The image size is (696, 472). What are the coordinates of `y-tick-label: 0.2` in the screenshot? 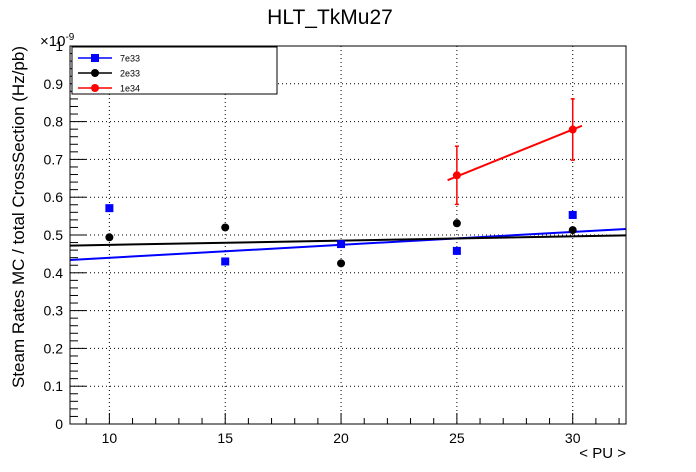 It's located at (54, 348).